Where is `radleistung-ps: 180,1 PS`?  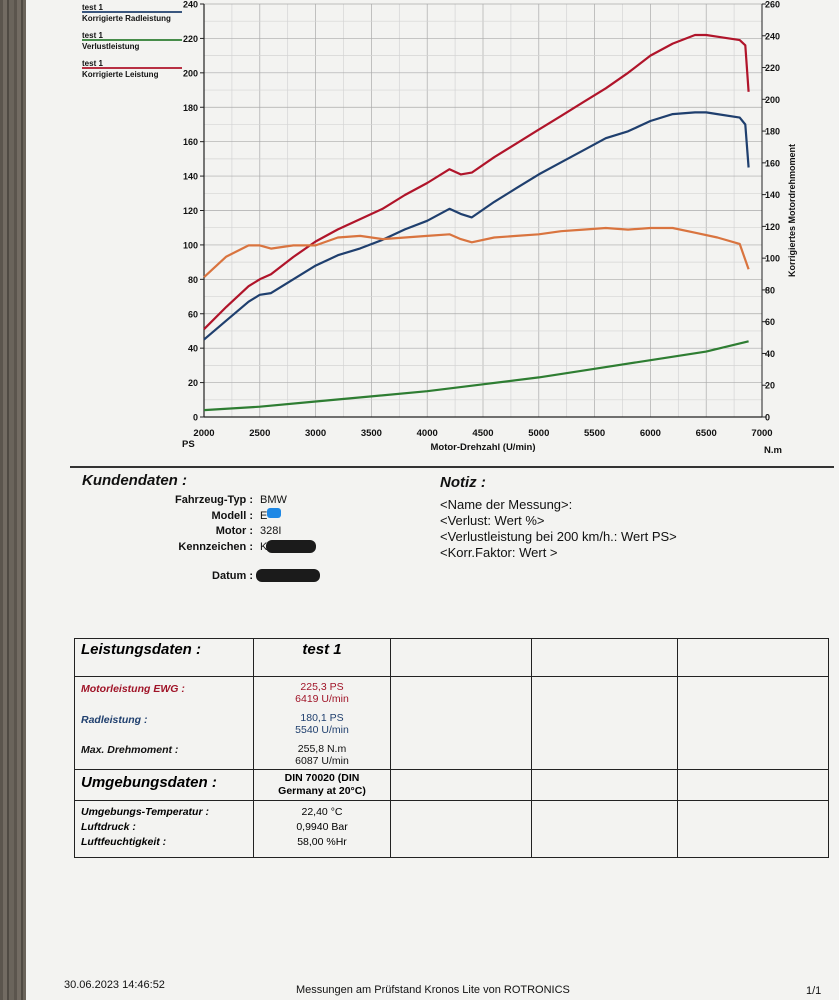
radleistung-ps: 180,1 PS is located at coordinates (322, 718).